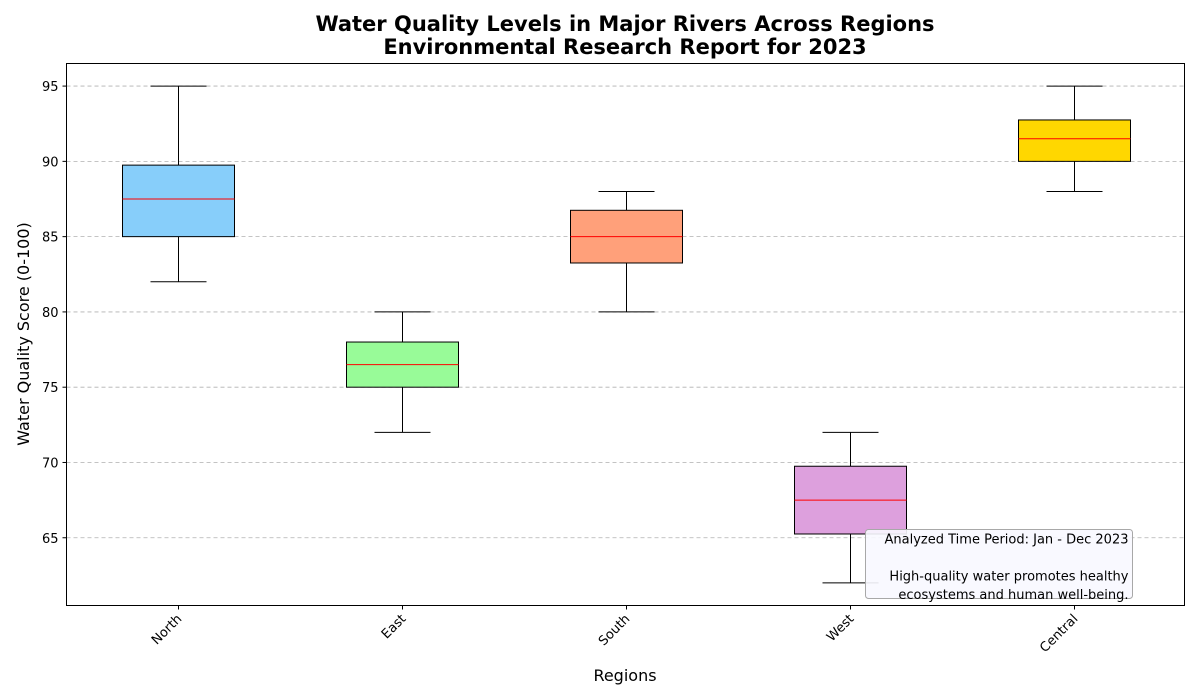 The width and height of the screenshot is (1200, 700). I want to click on x-tick-label: Central, so click(1059, 634).